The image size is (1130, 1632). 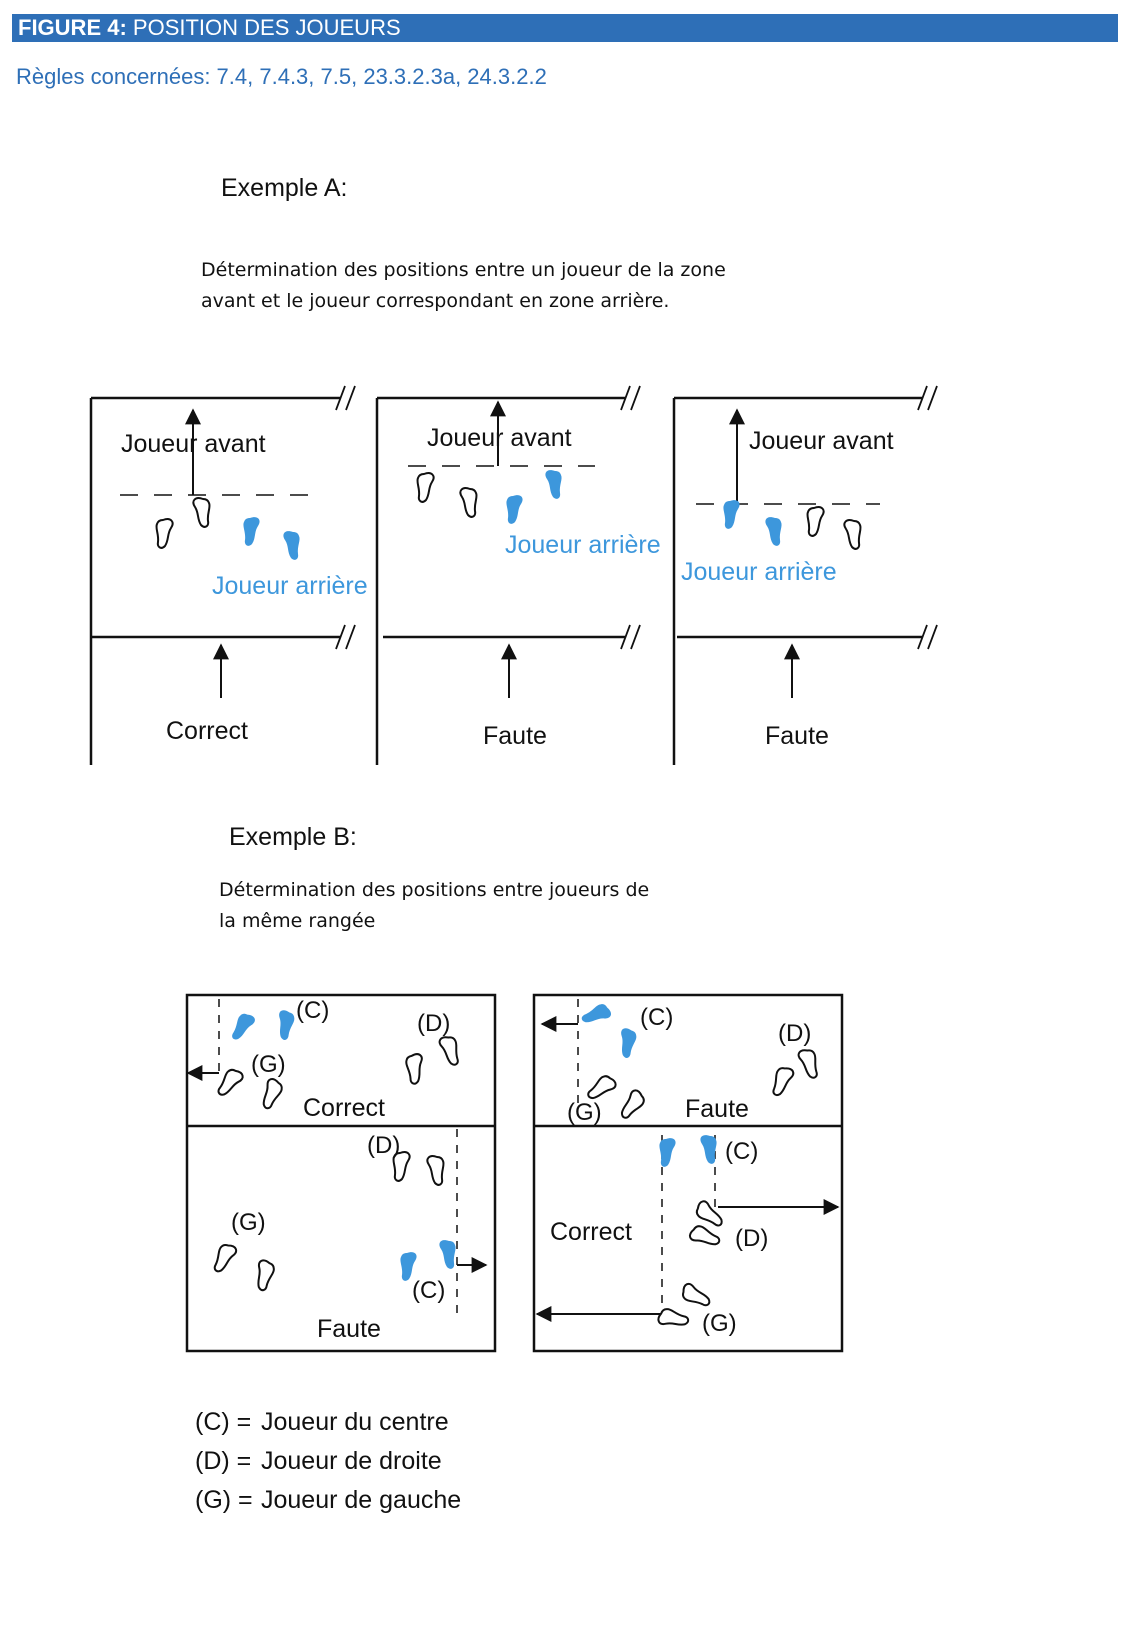 What do you see at coordinates (293, 837) in the screenshot?
I see `example-b-heading: Exemple B:` at bounding box center [293, 837].